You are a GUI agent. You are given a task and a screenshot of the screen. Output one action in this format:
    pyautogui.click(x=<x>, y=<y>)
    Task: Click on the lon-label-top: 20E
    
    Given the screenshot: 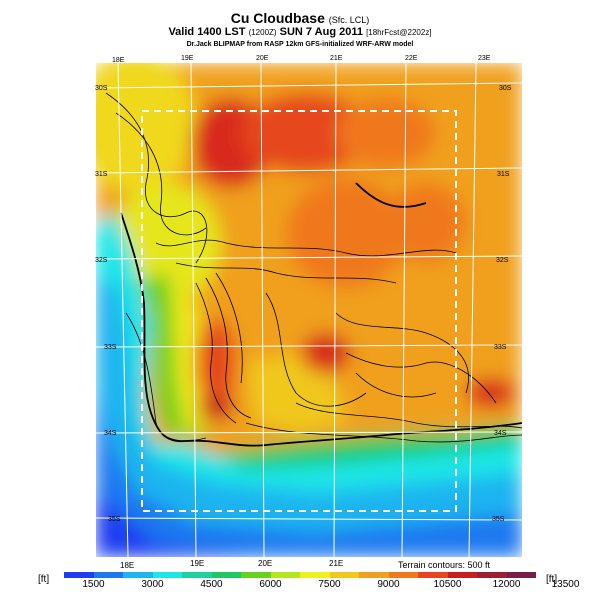 What is the action you would take?
    pyautogui.click(x=262, y=58)
    